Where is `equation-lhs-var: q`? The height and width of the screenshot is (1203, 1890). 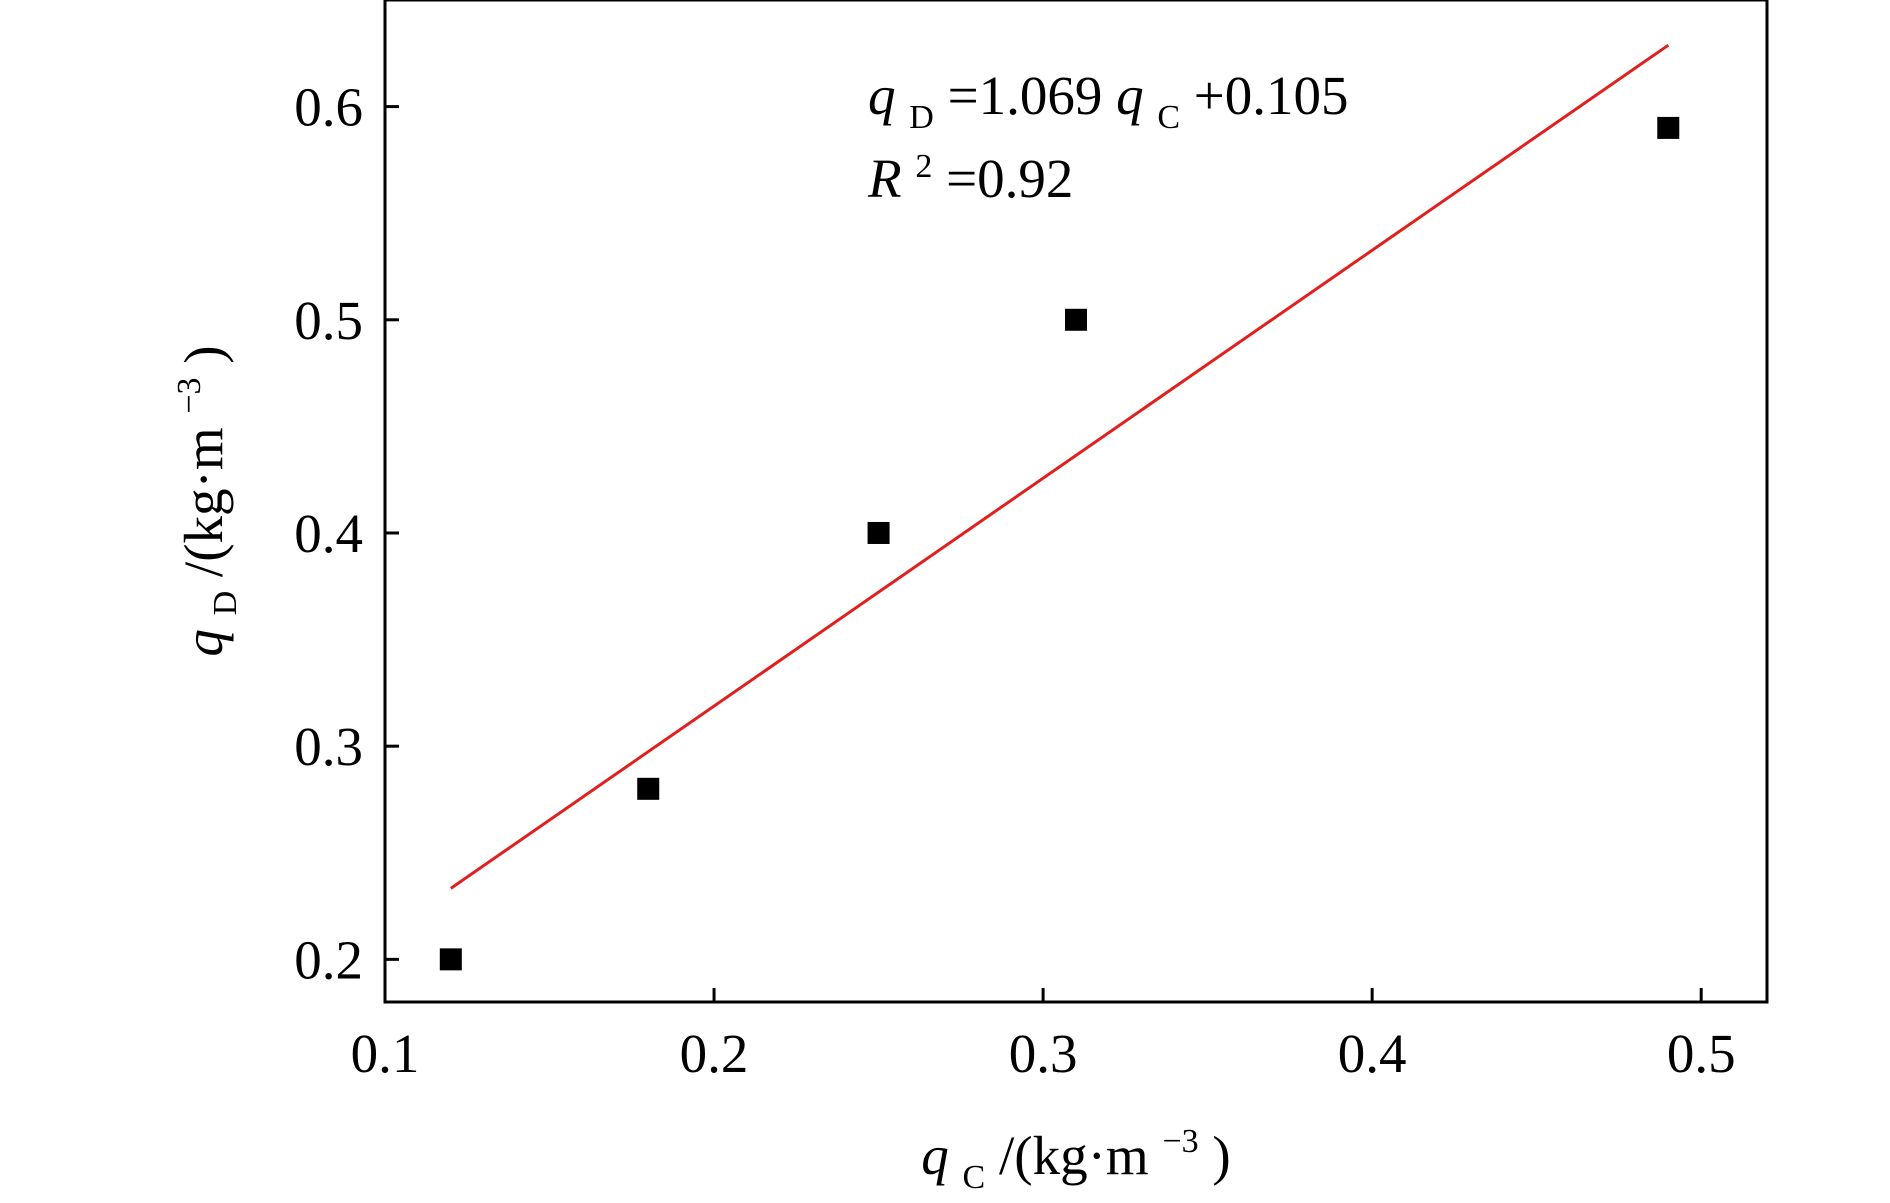
equation-lhs-var: q is located at coordinates (882, 95).